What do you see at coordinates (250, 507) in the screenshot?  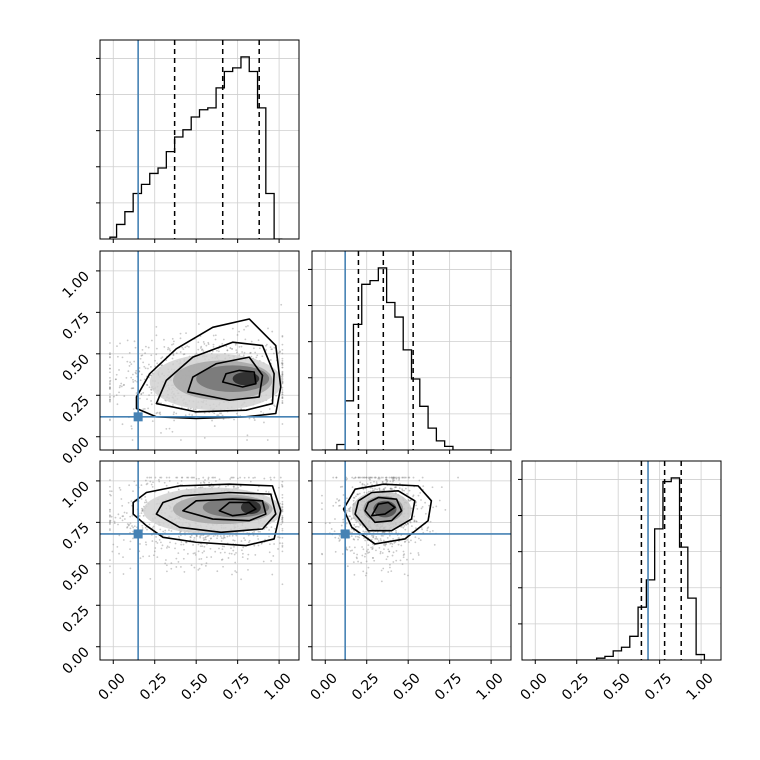 I see `density-cell` at bounding box center [250, 507].